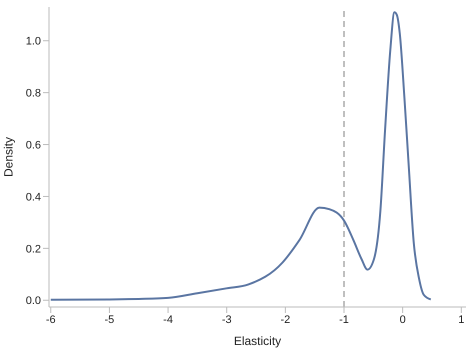 Image resolution: width=474 pixels, height=355 pixels. What do you see at coordinates (33, 145) in the screenshot?
I see `y-tick-label: 0.6` at bounding box center [33, 145].